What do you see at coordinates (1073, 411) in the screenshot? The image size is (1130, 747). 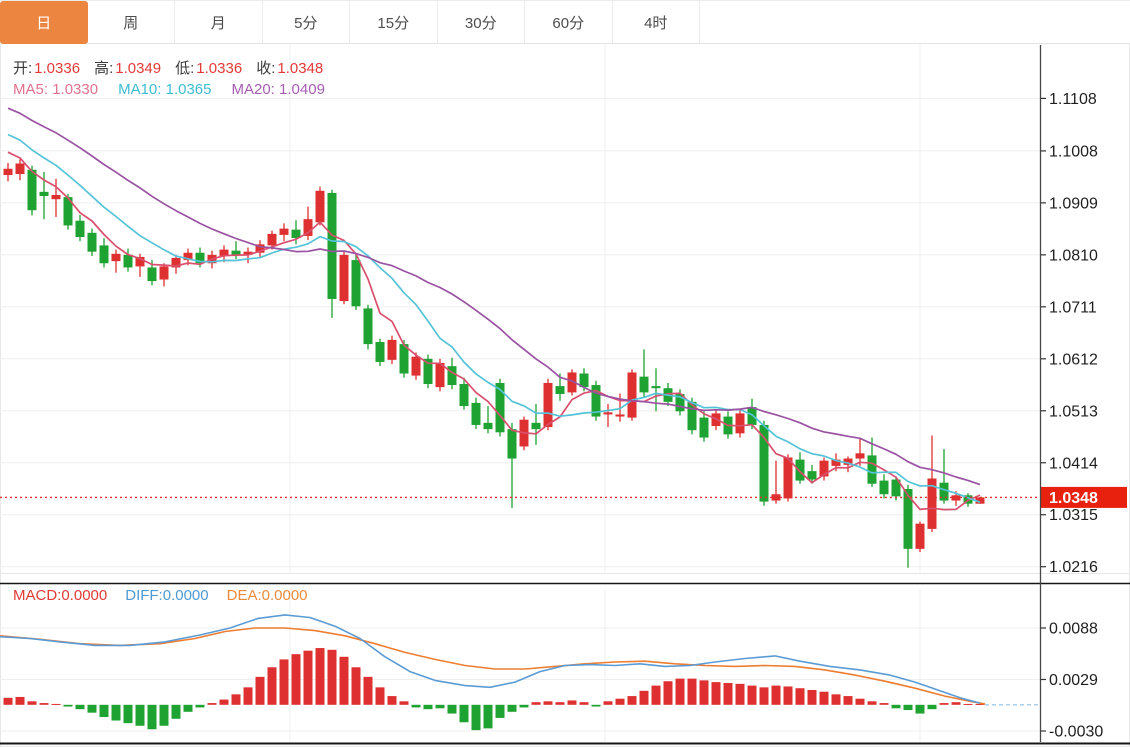 I see `price-axis-label: 1.0513` at bounding box center [1073, 411].